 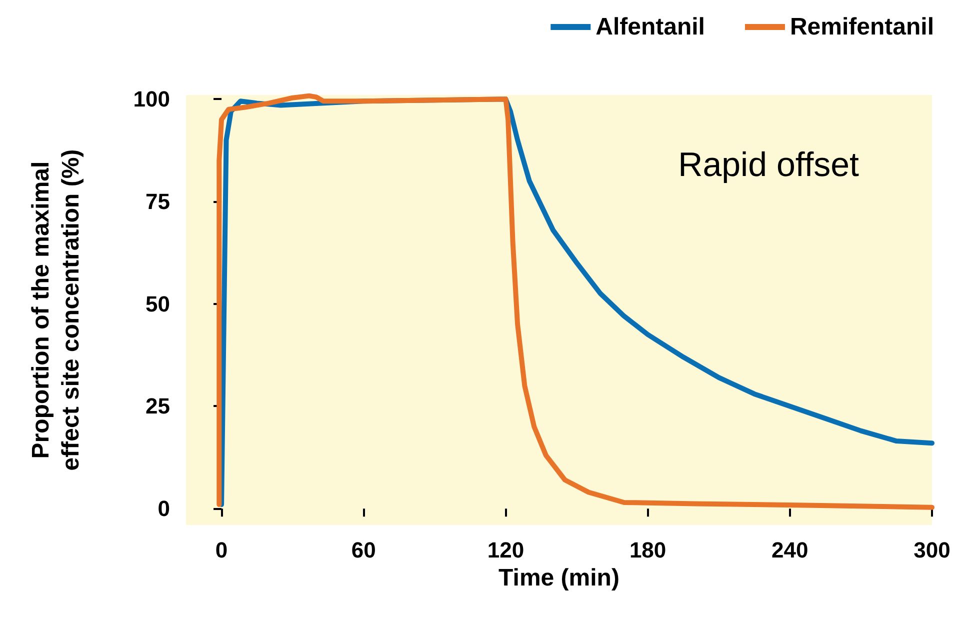 I want to click on x-tick-label: 240, so click(x=790, y=550).